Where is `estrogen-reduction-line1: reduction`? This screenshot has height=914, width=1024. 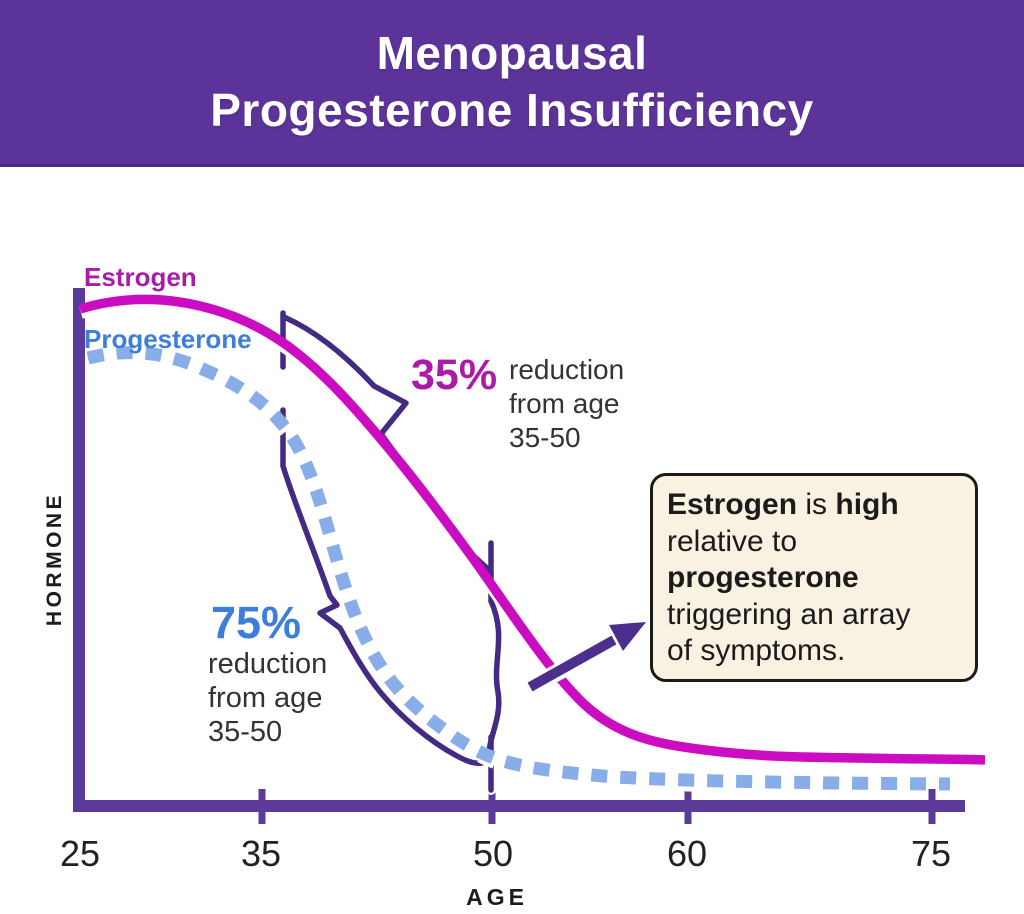 estrogen-reduction-line1: reduction is located at coordinates (567, 369).